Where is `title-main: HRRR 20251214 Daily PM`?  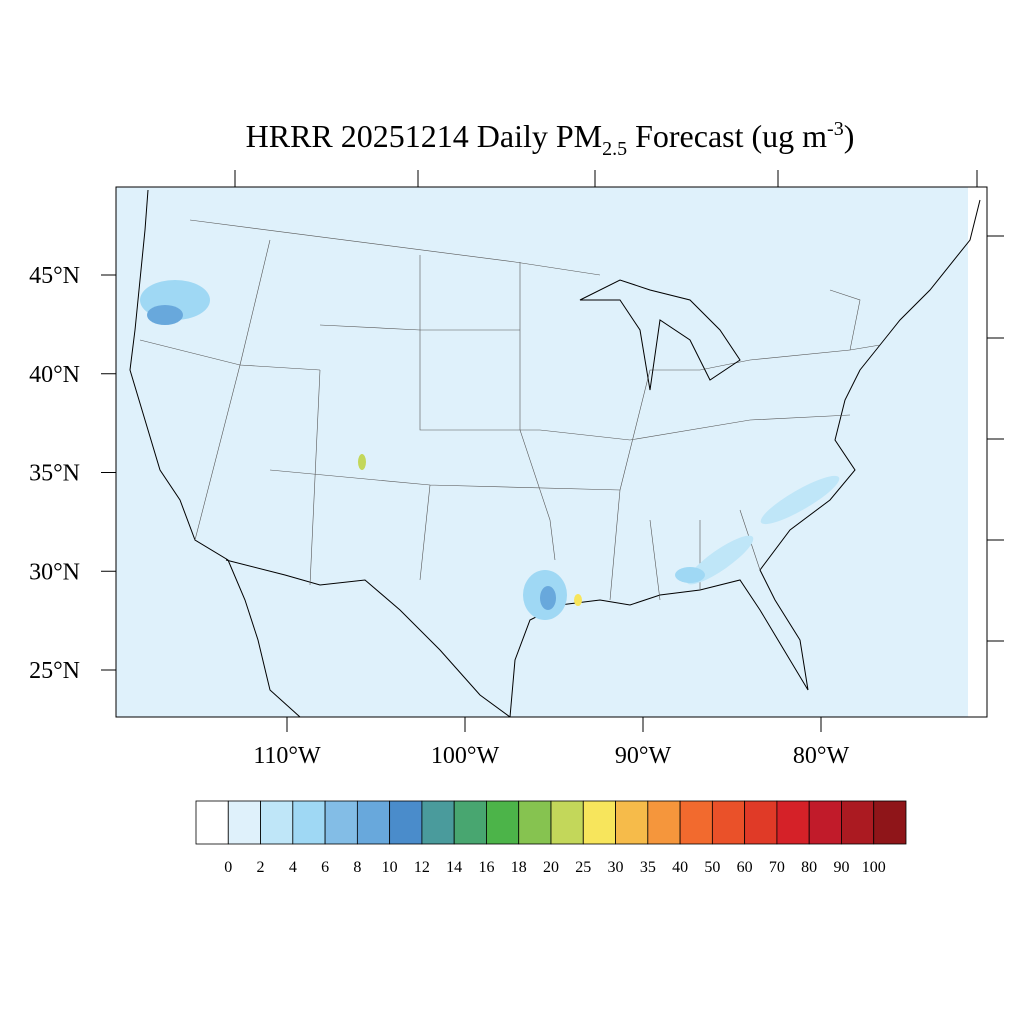 title-main: HRRR 20251214 Daily PM is located at coordinates (424, 136).